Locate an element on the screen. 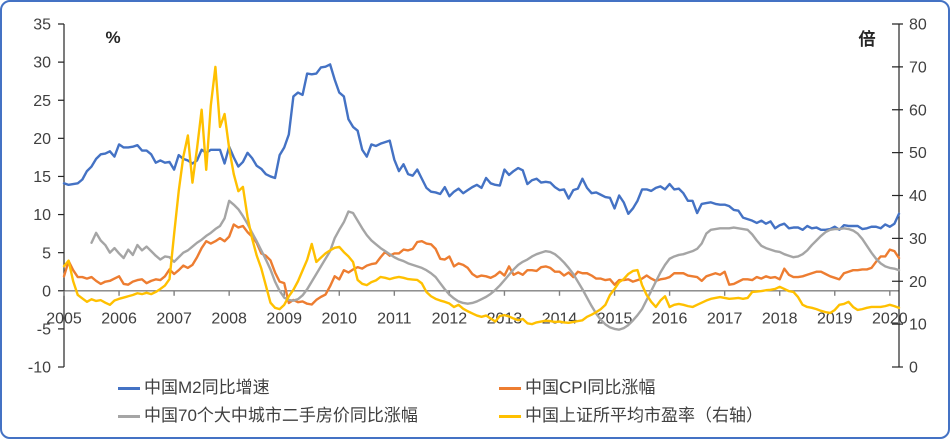 Image resolution: width=950 pixels, height=439 pixels. left-axis-tick-label: 35 is located at coordinates (42, 25).